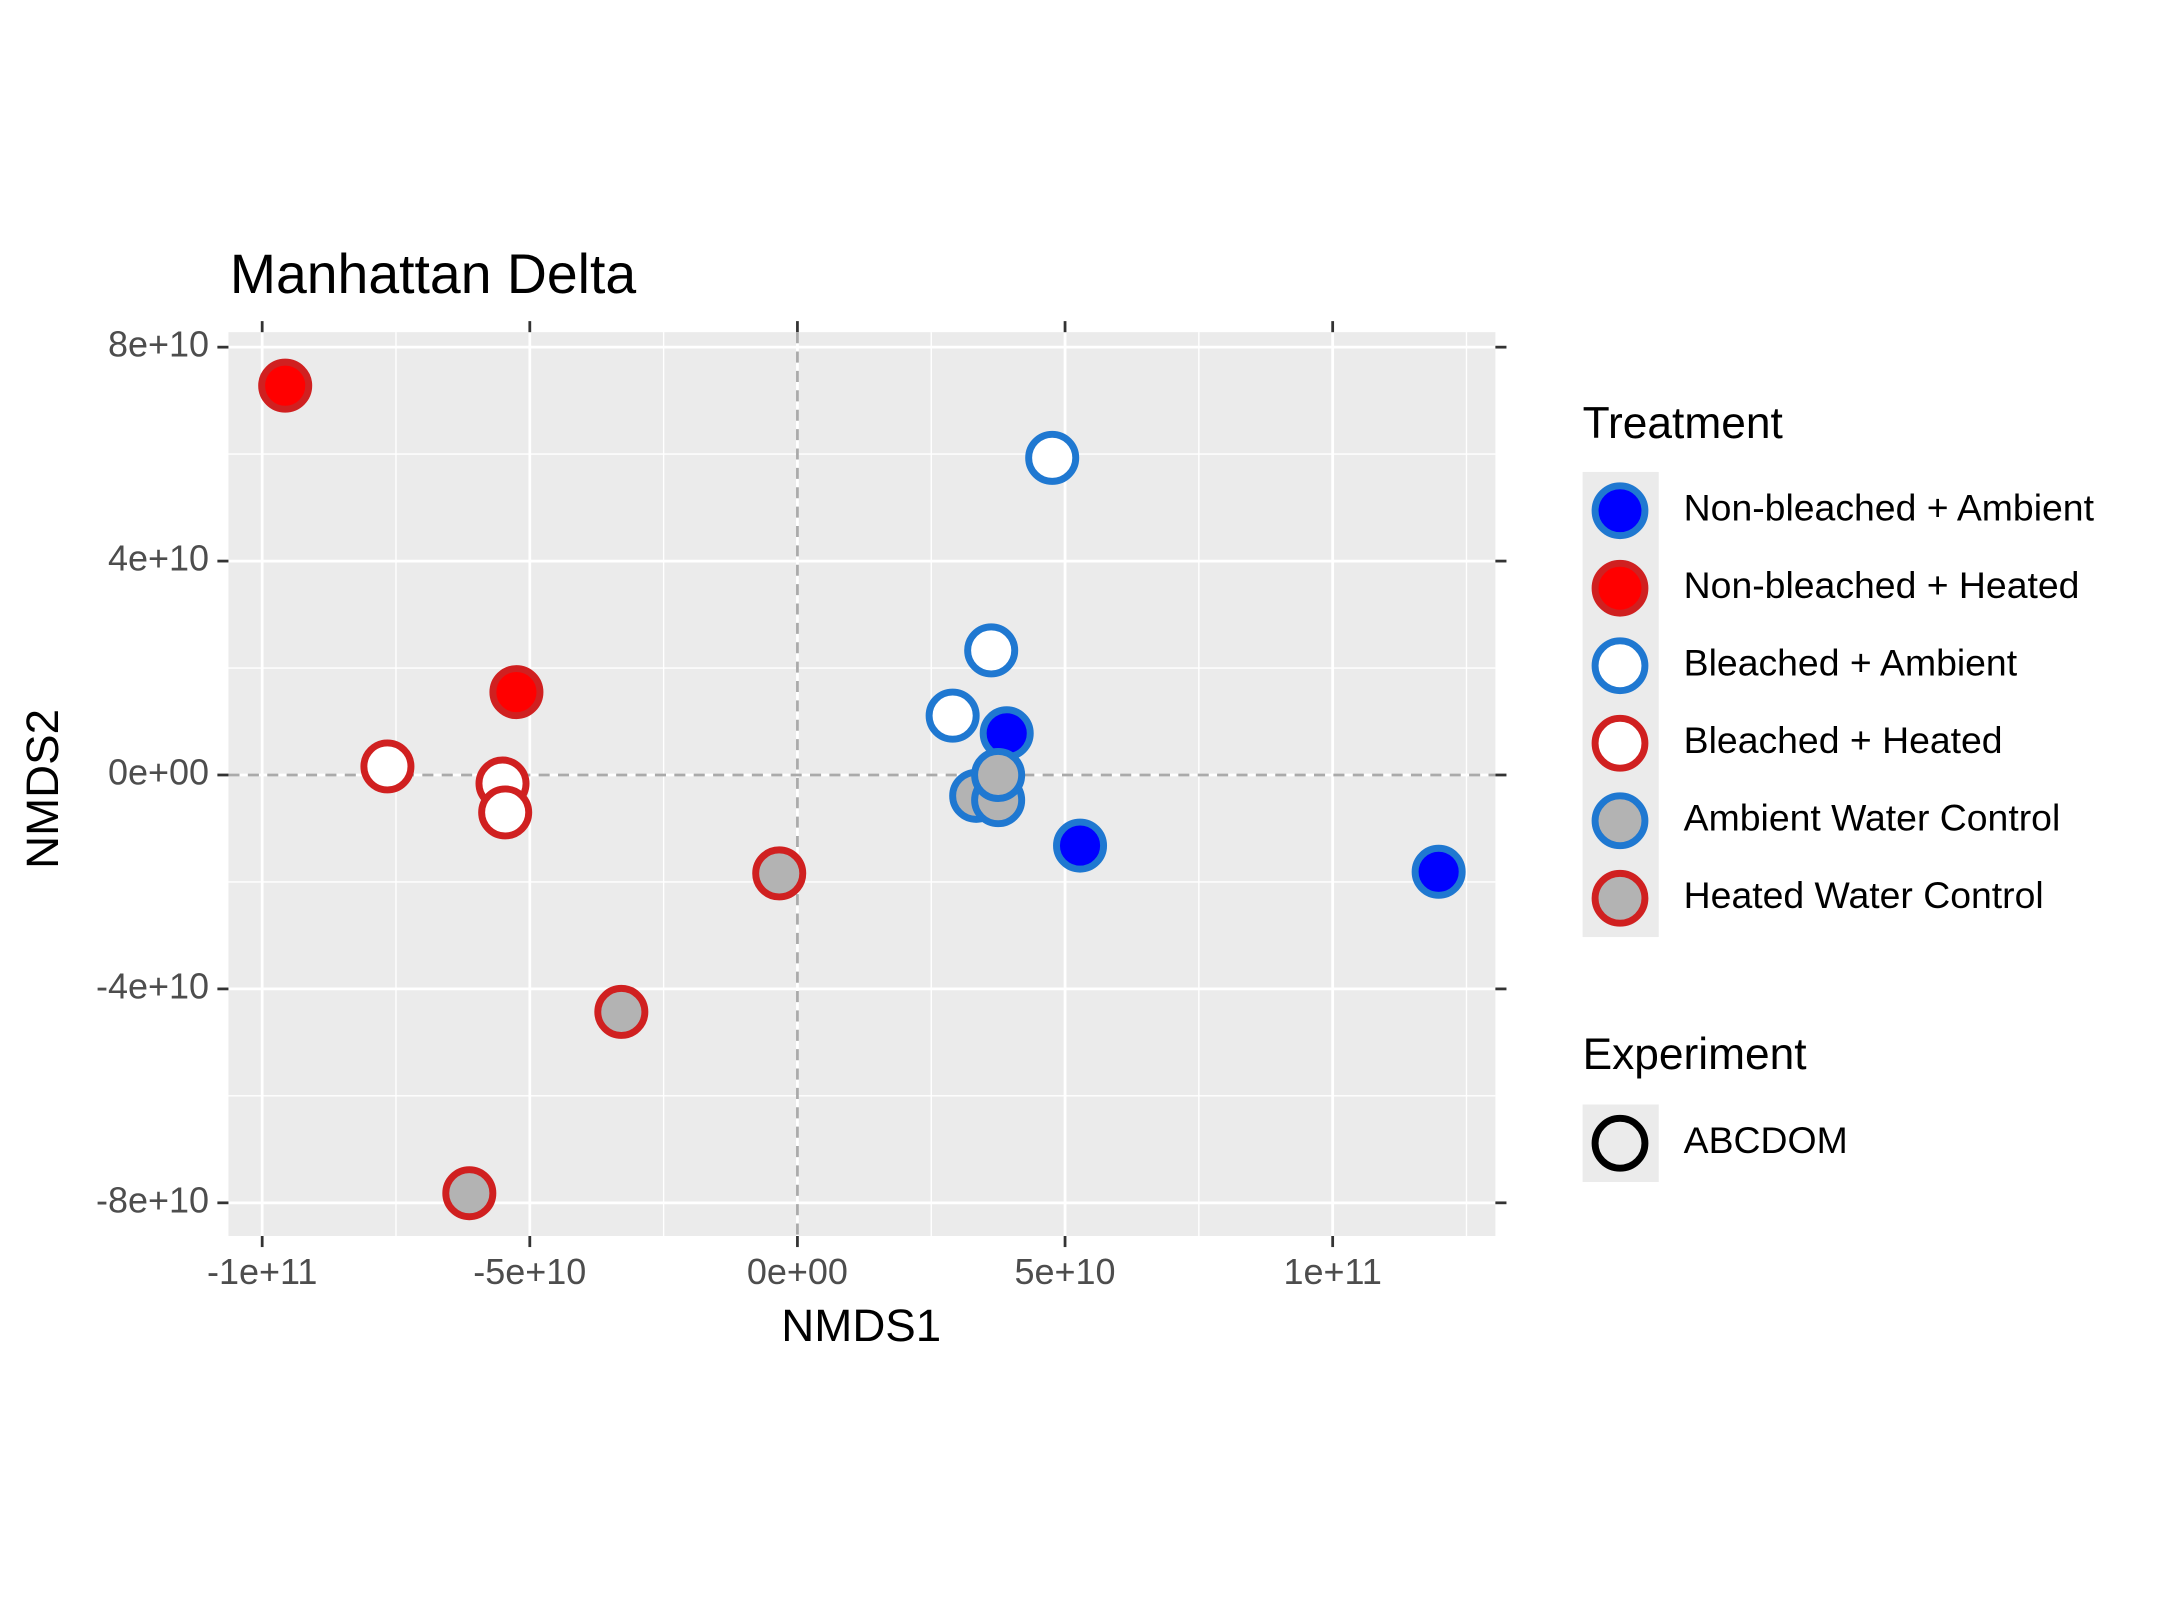 This screenshot has width=2160, height=1600. Describe the element at coordinates (1882, 585) in the screenshot. I see `legend-label: Non-bleached + Heated` at that location.